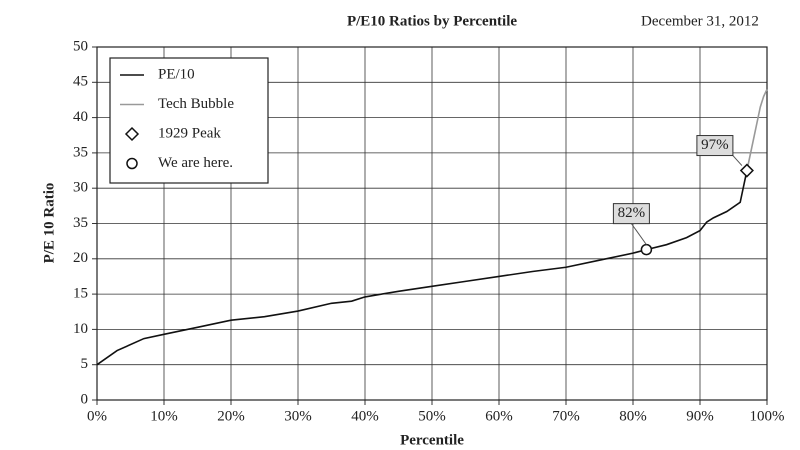  I want to click on y-tick-label: 20, so click(80, 258).